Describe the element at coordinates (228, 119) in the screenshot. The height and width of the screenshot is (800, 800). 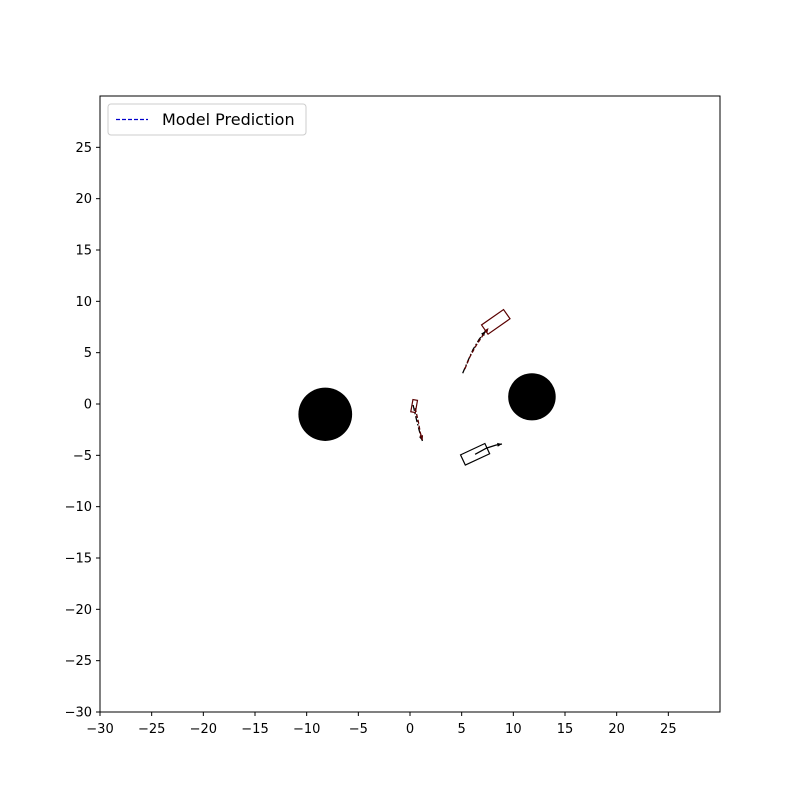
I see `legend-label-model-prediction: Model Prediction` at that location.